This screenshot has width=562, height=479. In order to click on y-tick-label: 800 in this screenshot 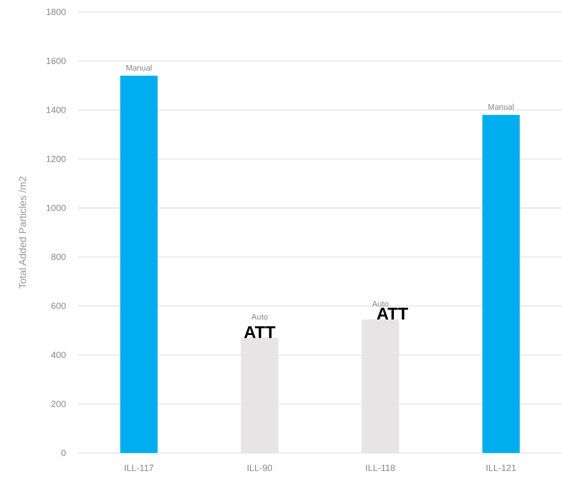, I will do `click(58, 257)`.